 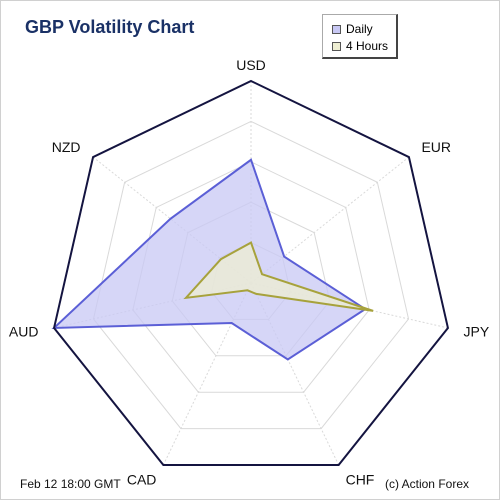 I want to click on axis-label-usd: USD, so click(x=251, y=65).